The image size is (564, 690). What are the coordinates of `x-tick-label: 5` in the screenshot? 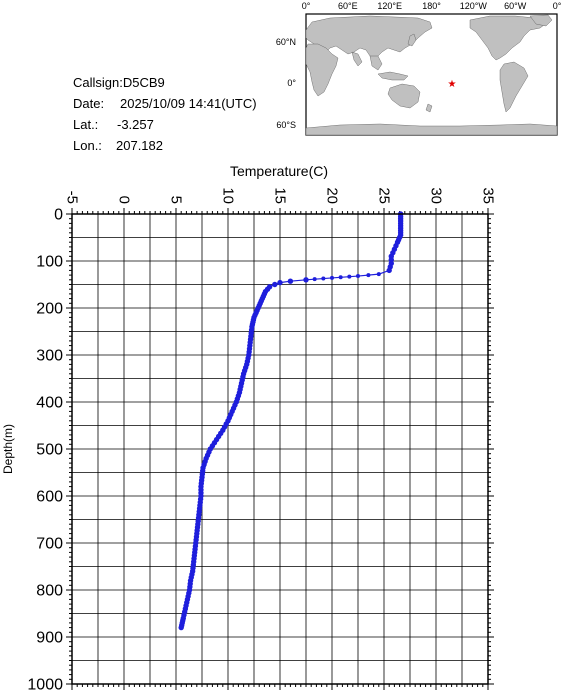 It's located at (176, 200).